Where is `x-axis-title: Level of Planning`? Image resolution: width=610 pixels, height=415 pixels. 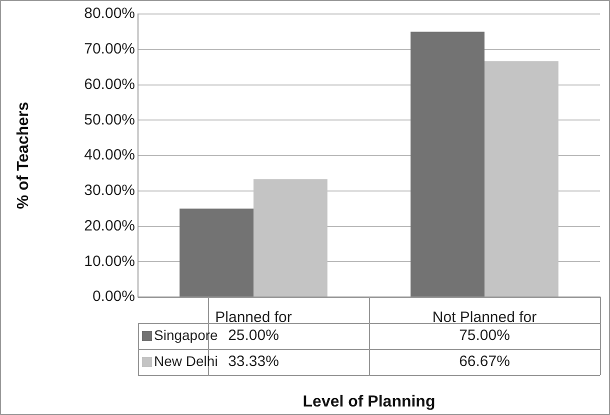
x-axis-title: Level of Planning is located at coordinates (369, 401).